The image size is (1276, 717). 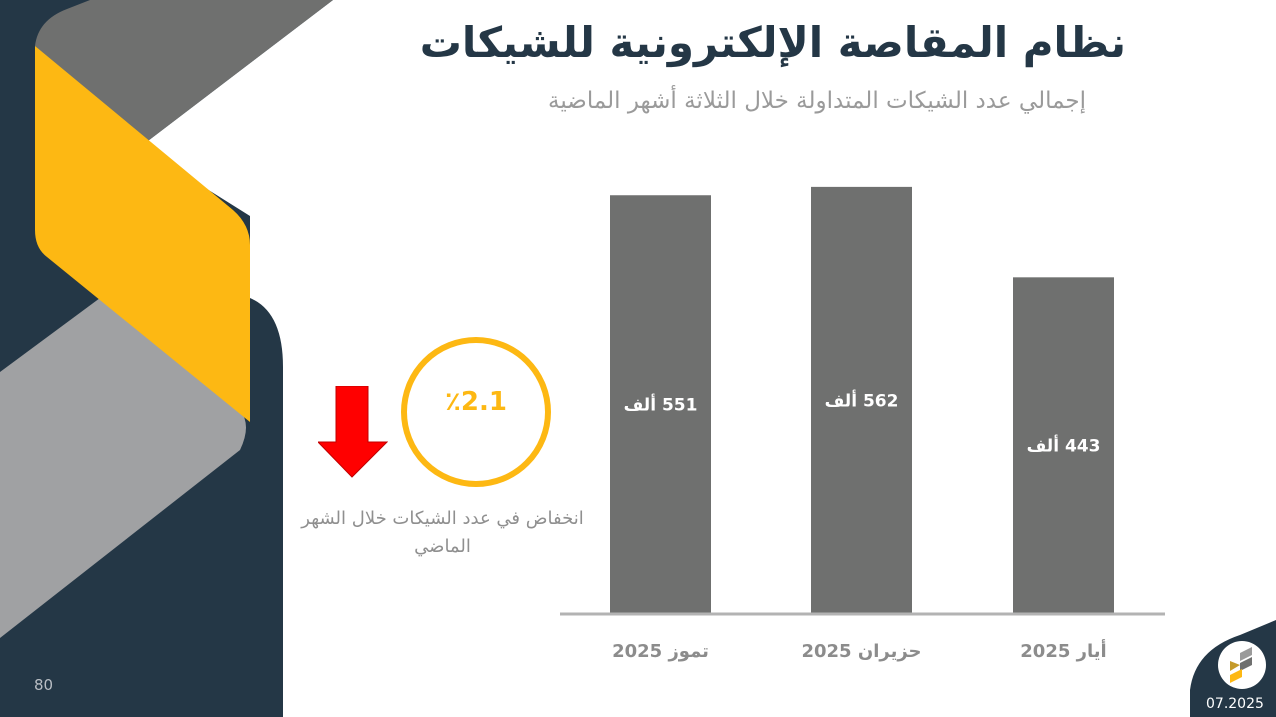 I want to click on company-logo, so click(x=1242, y=665).